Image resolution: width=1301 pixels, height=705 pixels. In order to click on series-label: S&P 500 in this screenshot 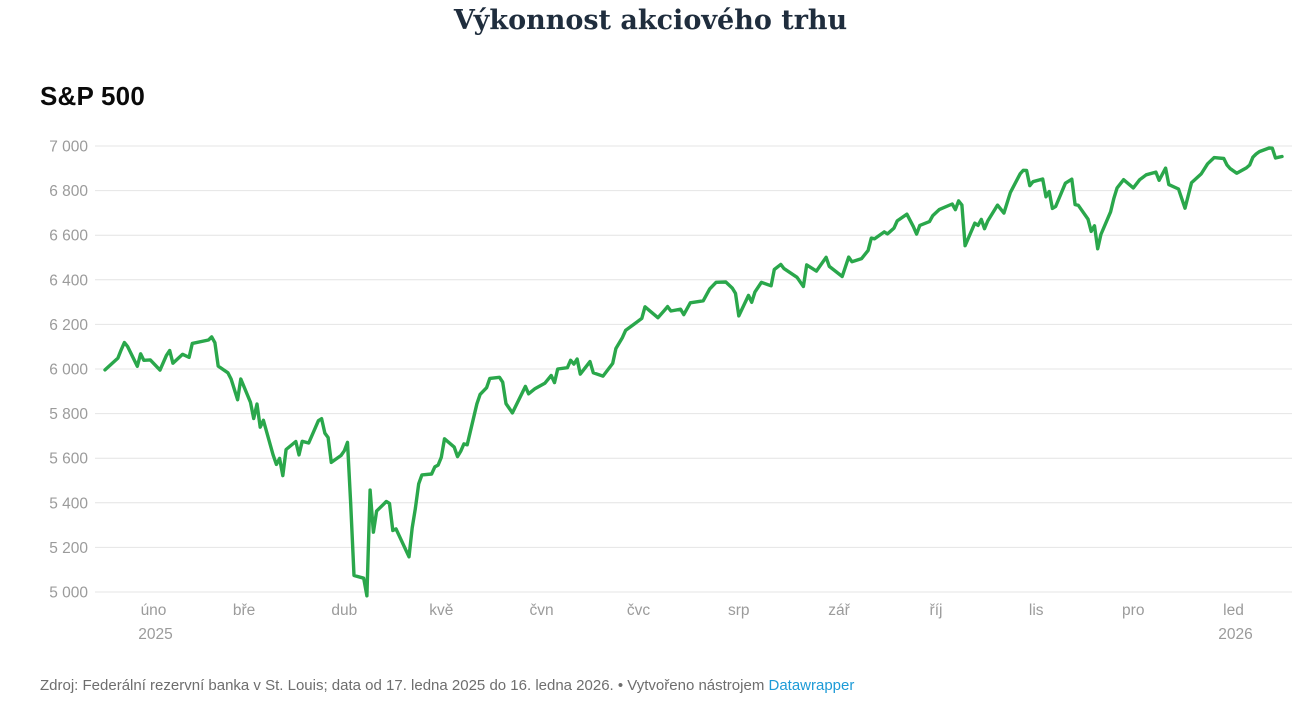, I will do `click(92, 96)`.